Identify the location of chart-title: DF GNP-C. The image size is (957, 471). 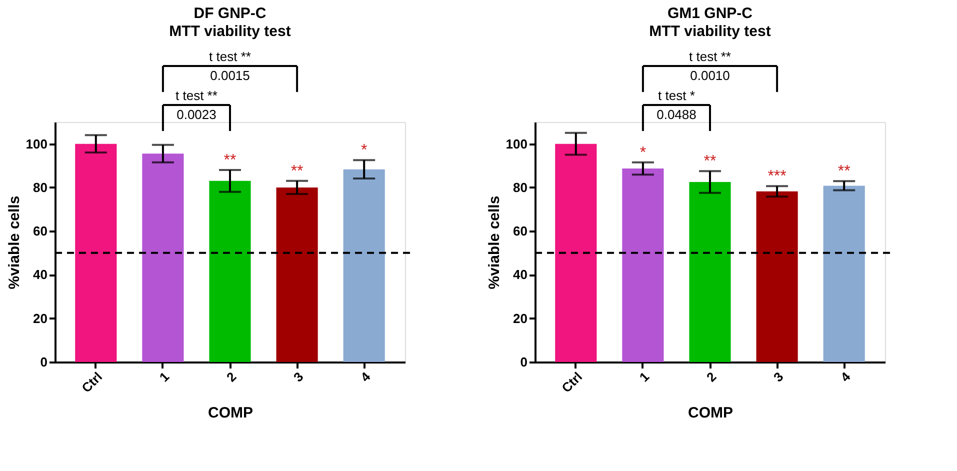
(230, 13).